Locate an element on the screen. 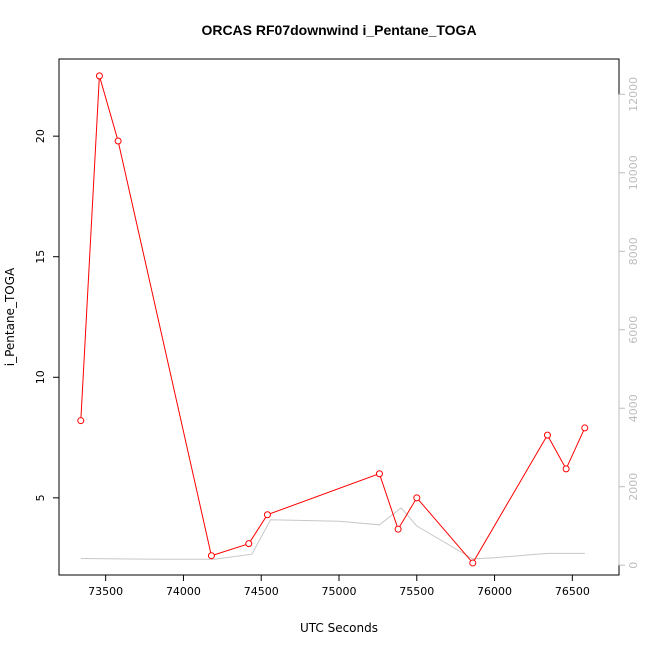  series-line-right-axis is located at coordinates (332, 533).